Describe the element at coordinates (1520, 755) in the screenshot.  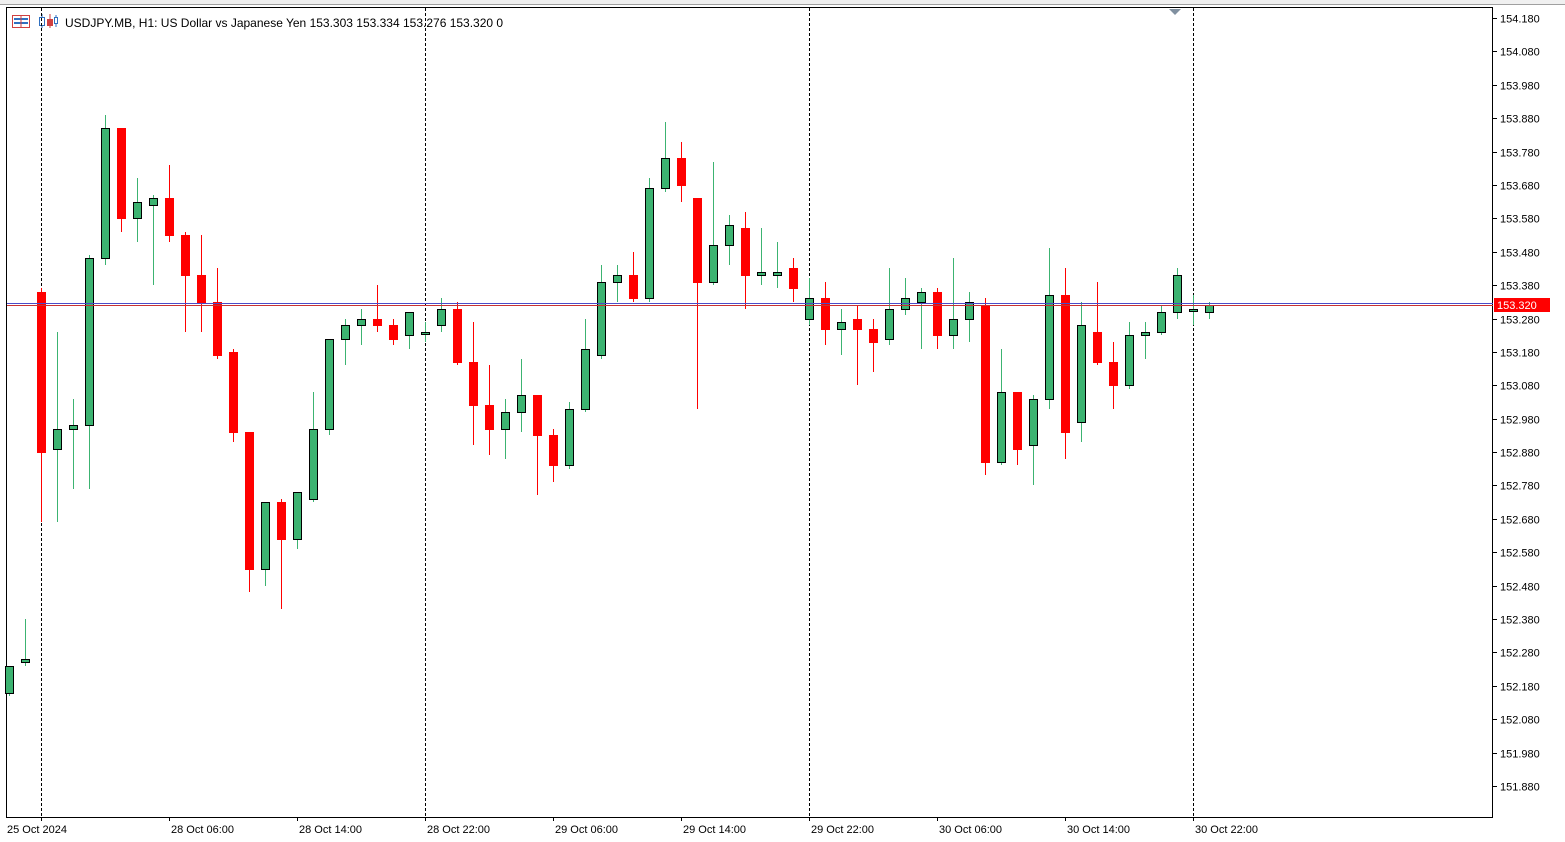
I see `price-axis-label: 151.980` at that location.